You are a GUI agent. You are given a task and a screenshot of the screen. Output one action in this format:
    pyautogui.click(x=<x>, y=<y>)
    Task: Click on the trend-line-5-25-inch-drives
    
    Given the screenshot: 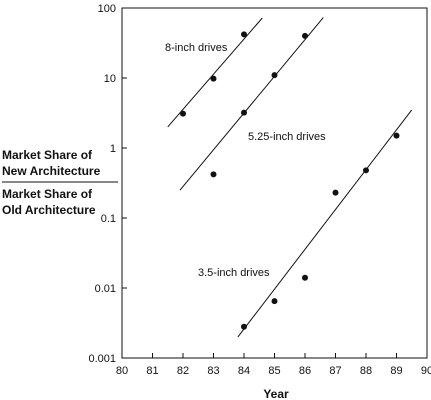 What is the action you would take?
    pyautogui.click(x=251, y=104)
    